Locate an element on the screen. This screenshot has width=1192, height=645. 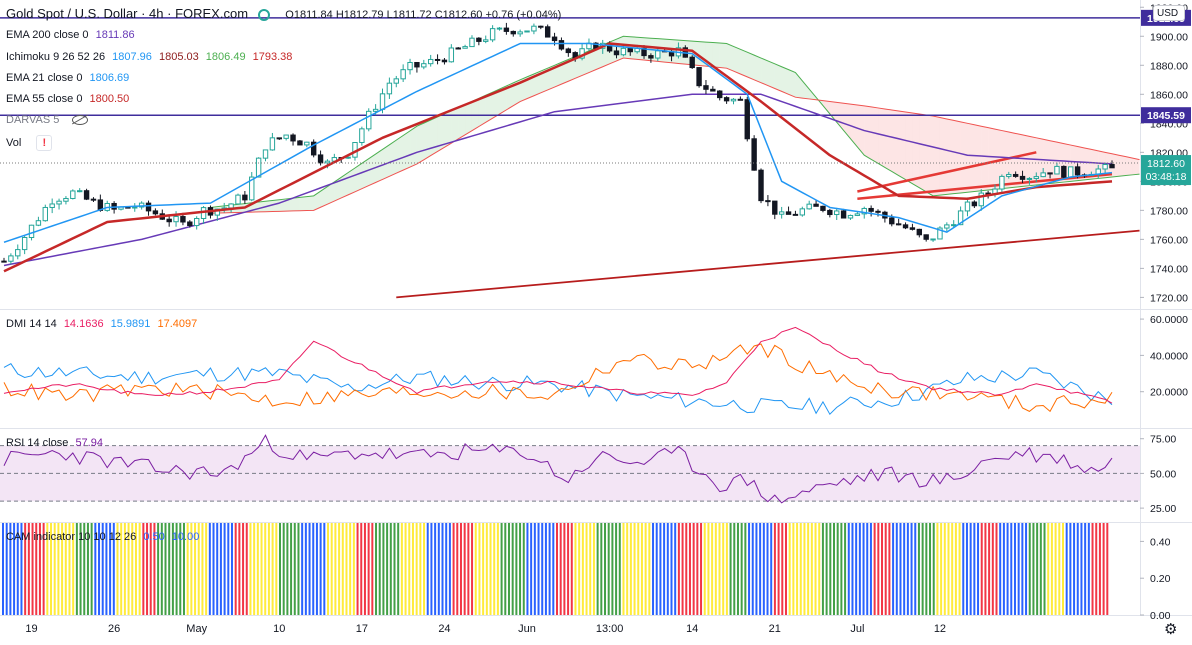
x-tick-label: Jul is located at coordinates (857, 629).